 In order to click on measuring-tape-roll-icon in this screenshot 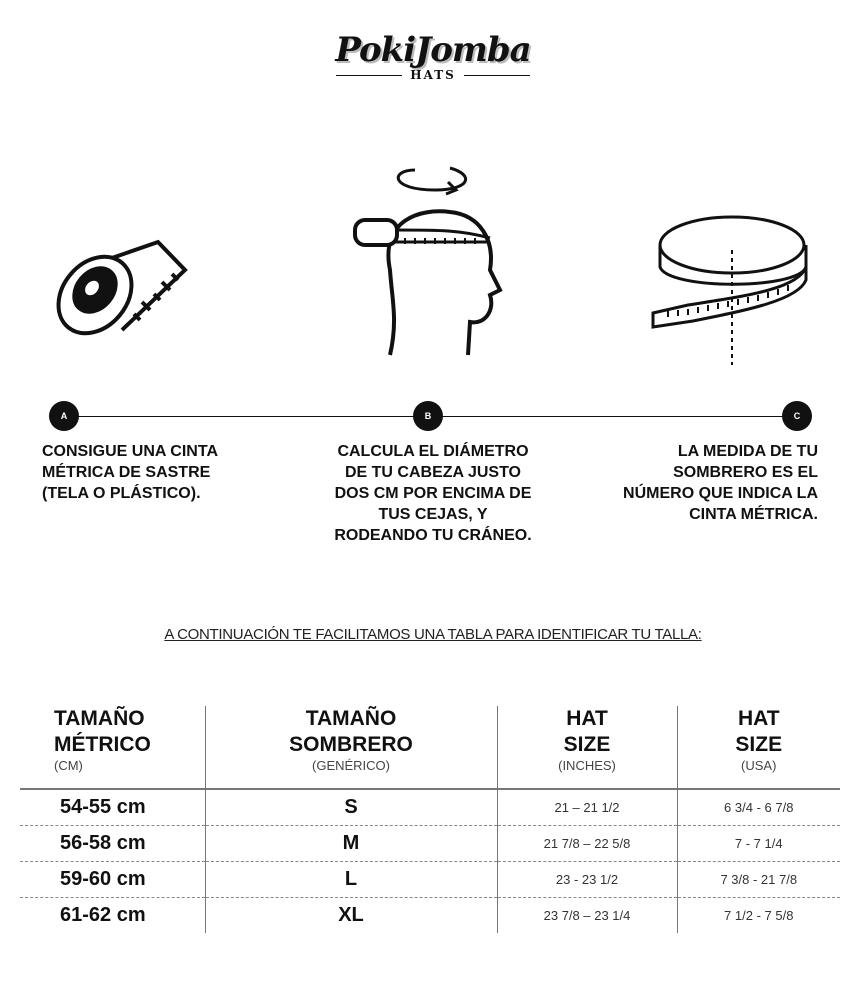, I will do `click(122, 287)`.